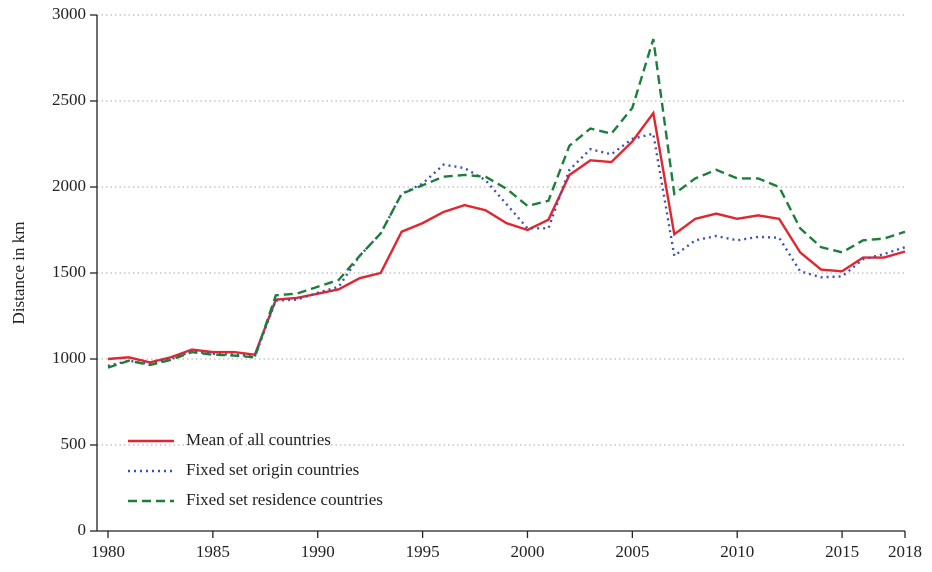 The height and width of the screenshot is (572, 932). I want to click on x-tick-label: 1990, so click(318, 551).